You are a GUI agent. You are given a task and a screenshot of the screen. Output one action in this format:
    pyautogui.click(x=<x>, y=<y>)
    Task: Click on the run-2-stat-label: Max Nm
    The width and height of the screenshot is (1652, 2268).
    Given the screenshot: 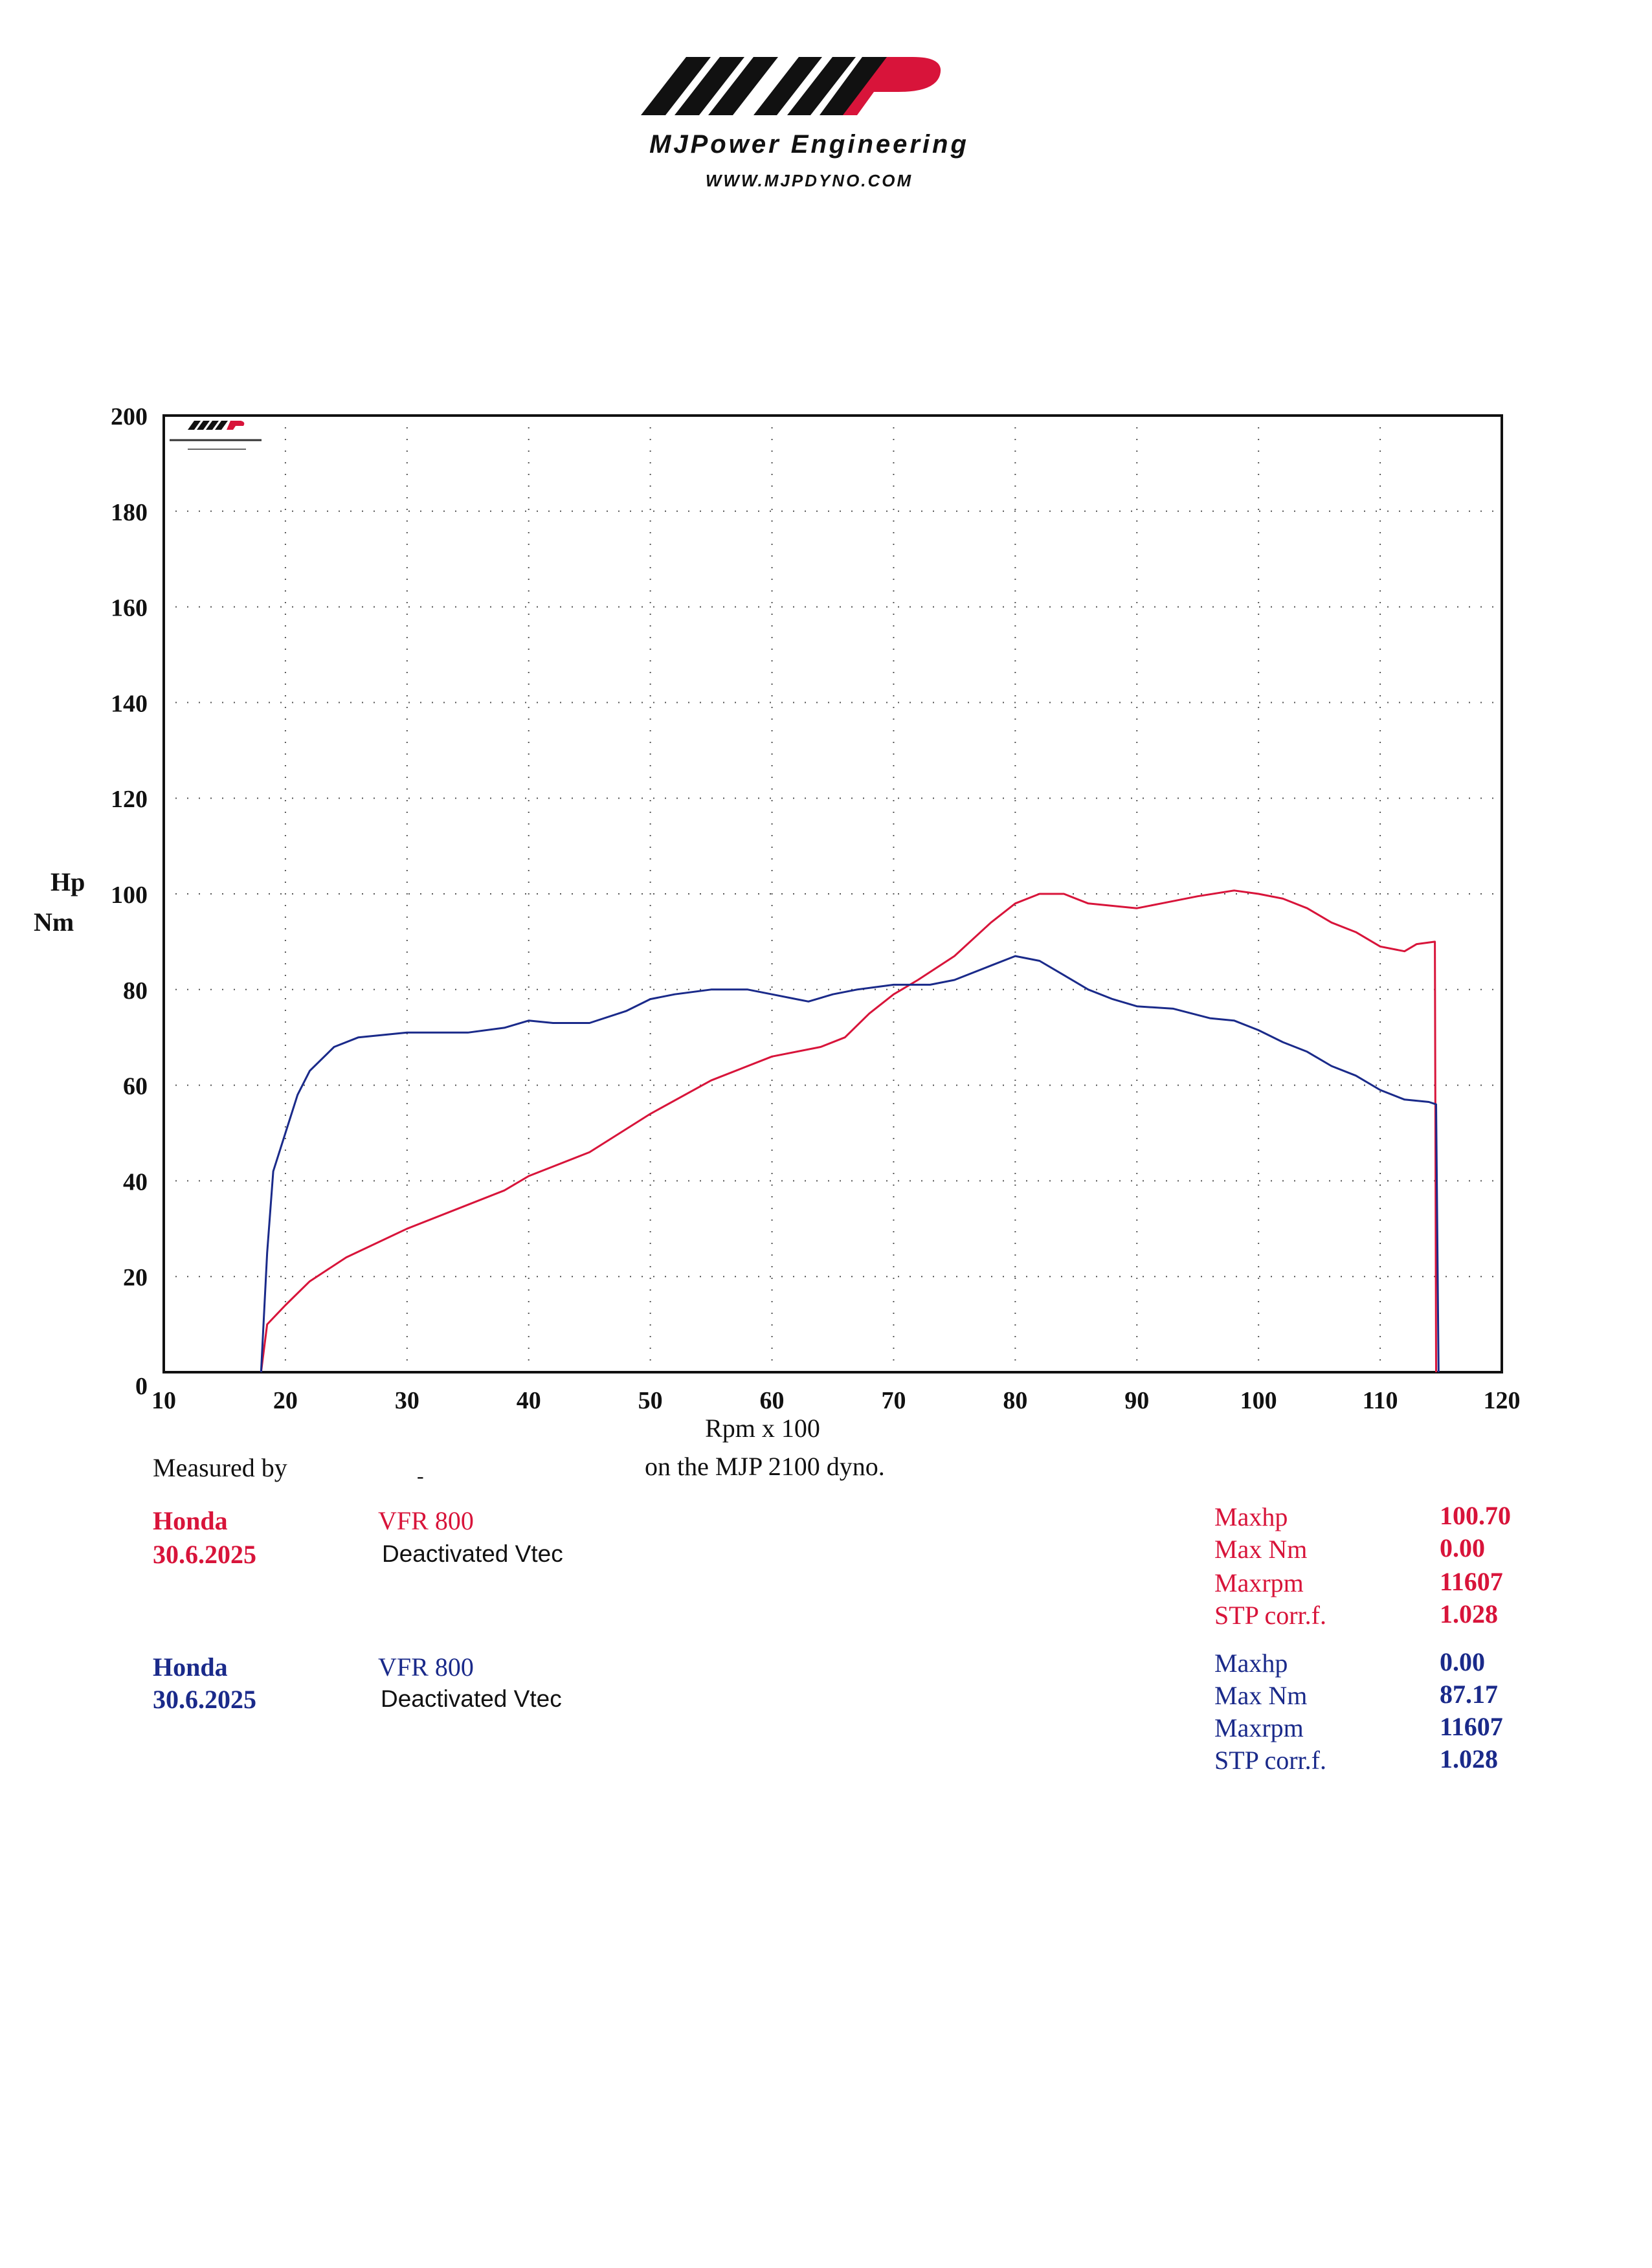 What is the action you would take?
    pyautogui.click(x=1261, y=1695)
    